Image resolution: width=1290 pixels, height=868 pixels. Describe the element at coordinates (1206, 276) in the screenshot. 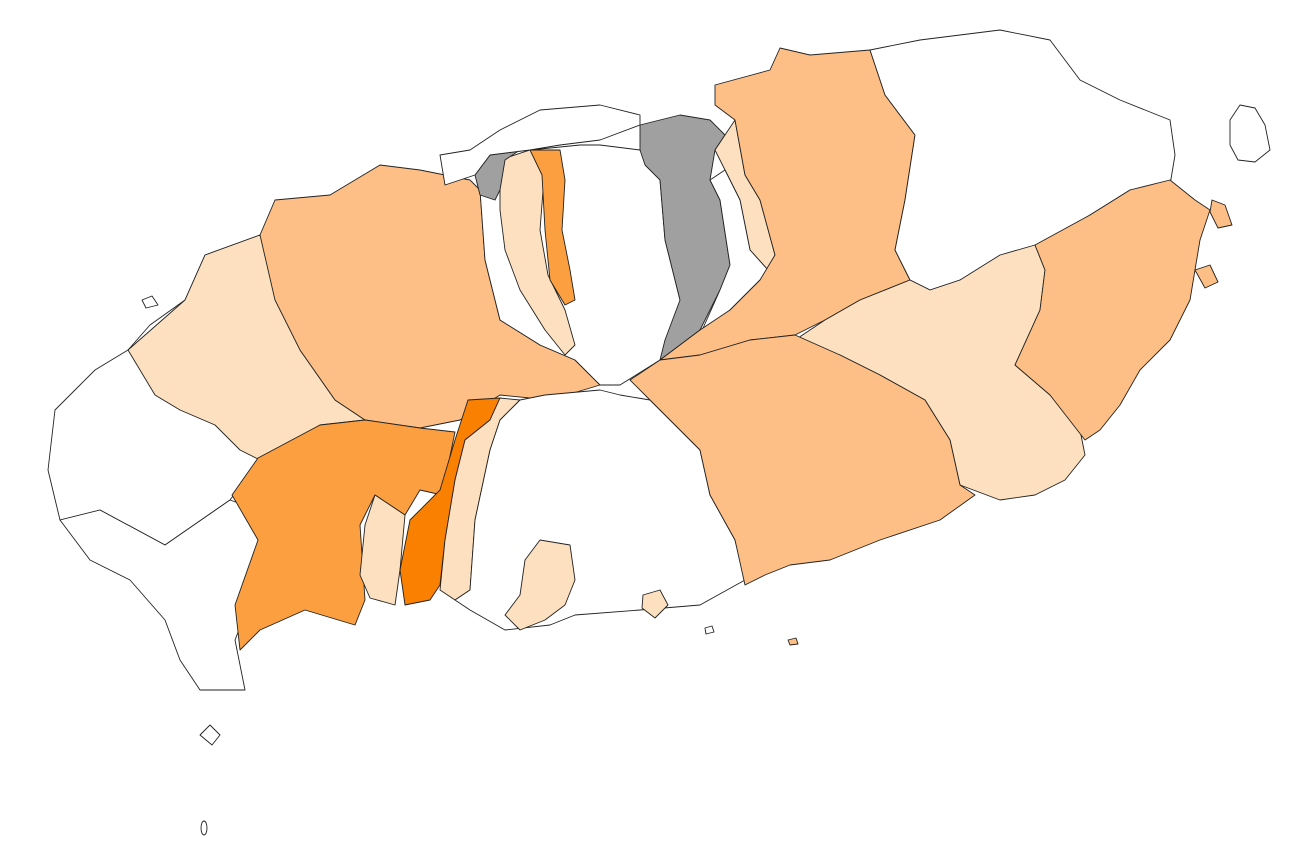

I see `islet-east-tiny` at that location.